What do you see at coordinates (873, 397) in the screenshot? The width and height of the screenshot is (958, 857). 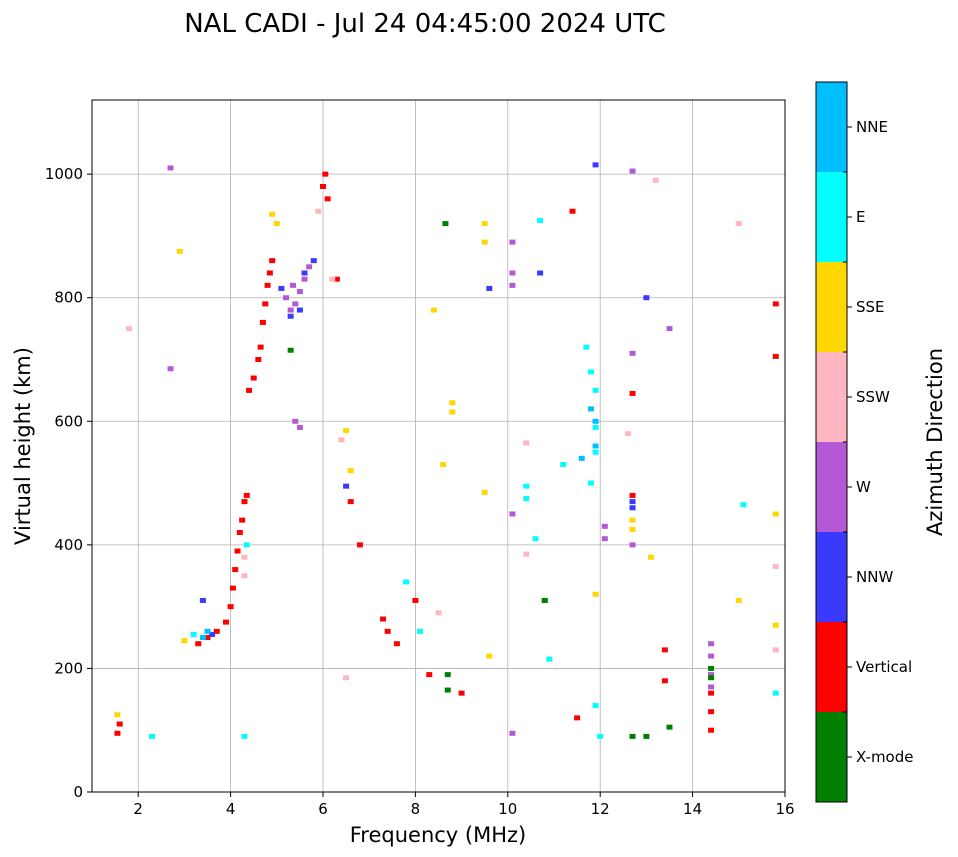 I see `colorbar-tick-label: SSW` at bounding box center [873, 397].